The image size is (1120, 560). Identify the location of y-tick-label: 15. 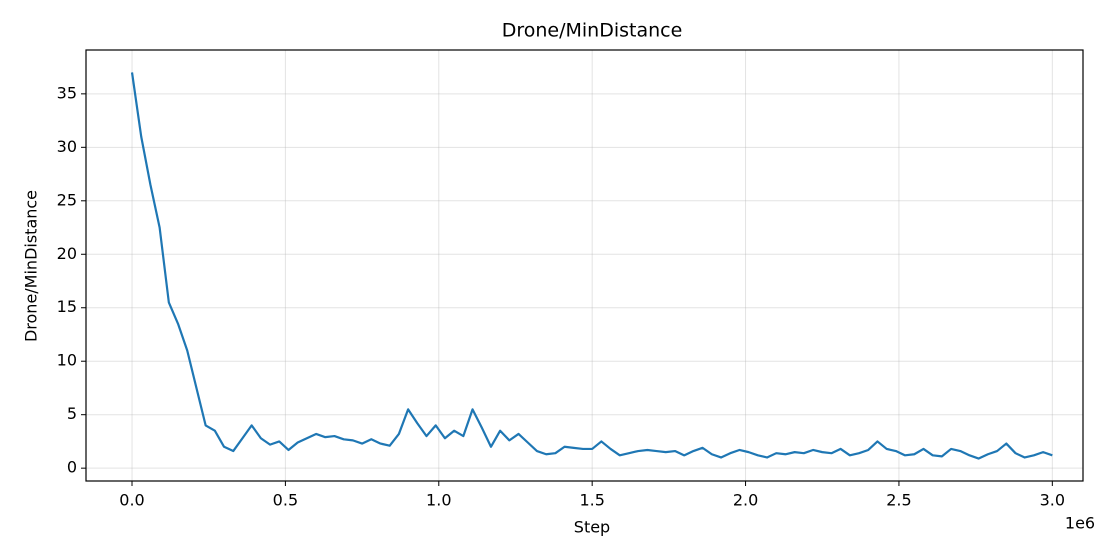
(67, 306).